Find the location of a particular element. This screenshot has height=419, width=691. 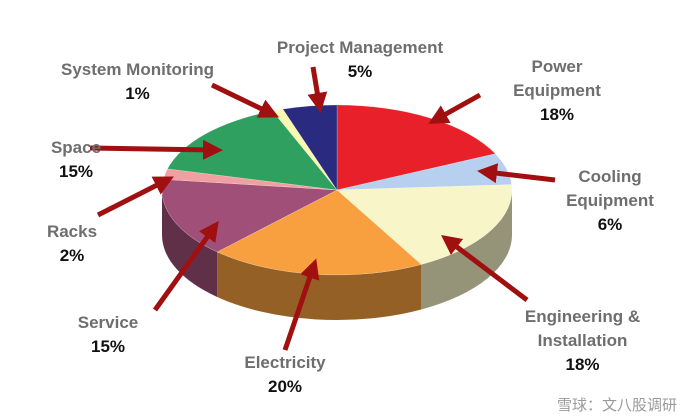

watermark: 雪球：文八股调研 is located at coordinates (616, 405).